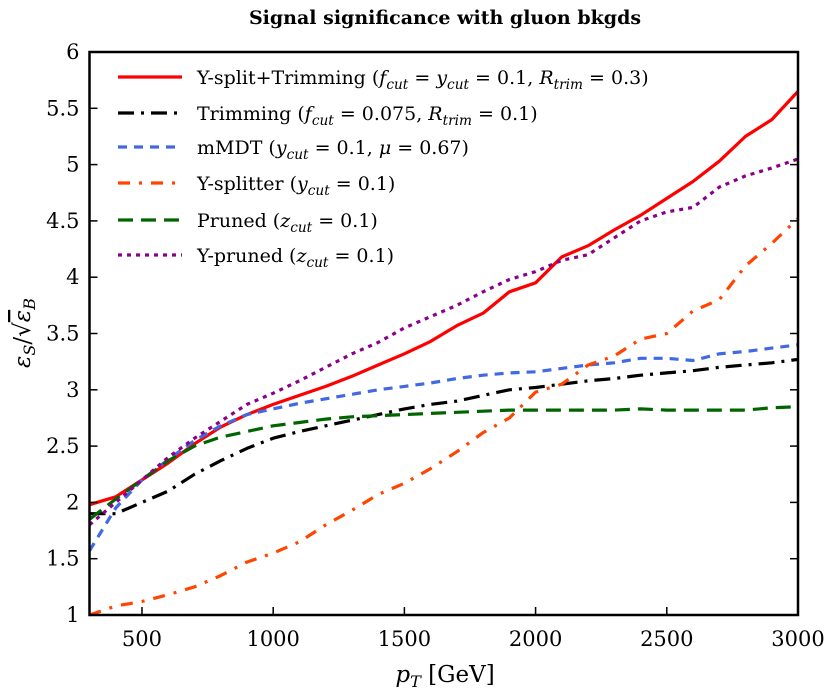  Describe the element at coordinates (62, 446) in the screenshot. I see `y-tick-label: 2.5` at that location.